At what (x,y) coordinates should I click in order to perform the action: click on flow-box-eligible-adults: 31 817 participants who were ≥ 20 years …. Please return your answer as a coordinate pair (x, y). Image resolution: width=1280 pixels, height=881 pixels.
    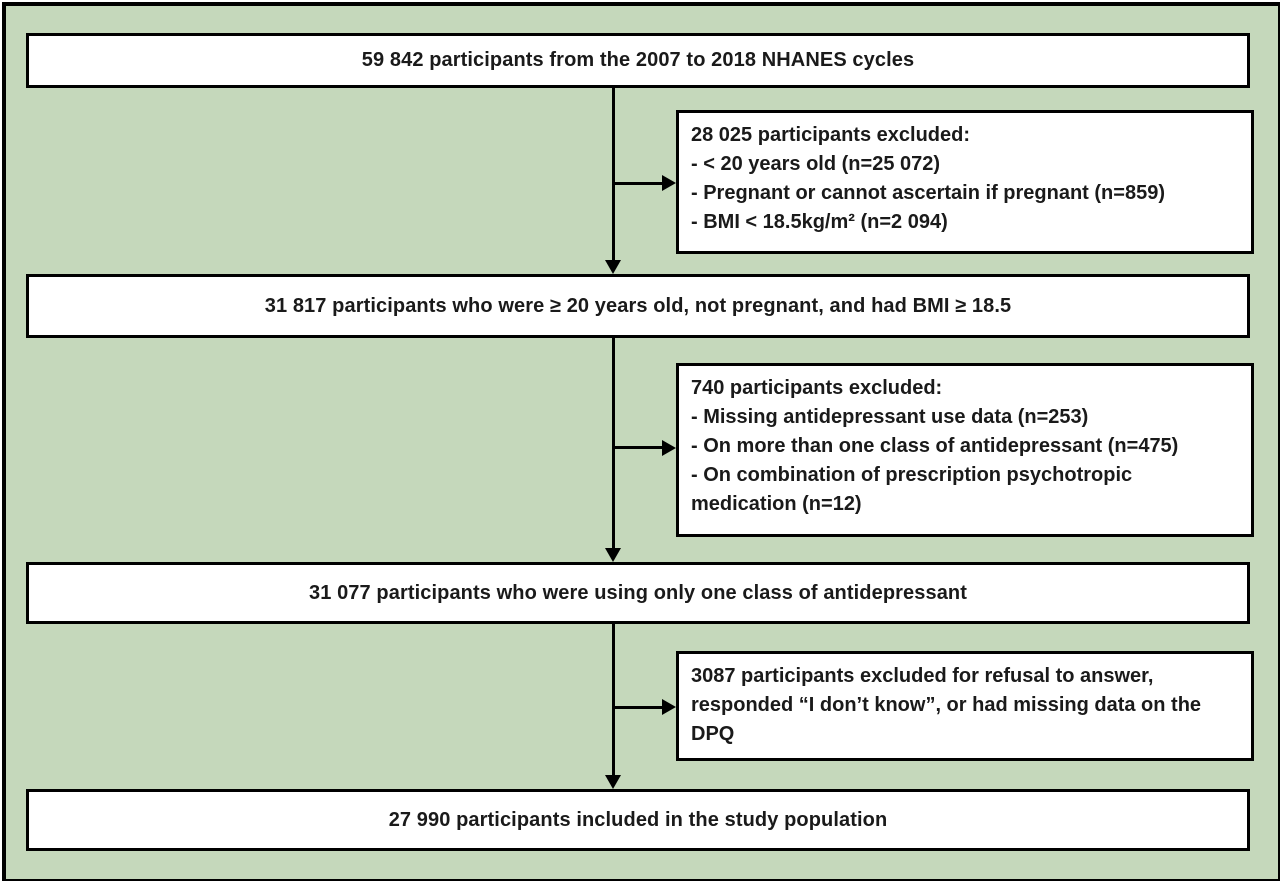
    Looking at the image, I should click on (638, 306).